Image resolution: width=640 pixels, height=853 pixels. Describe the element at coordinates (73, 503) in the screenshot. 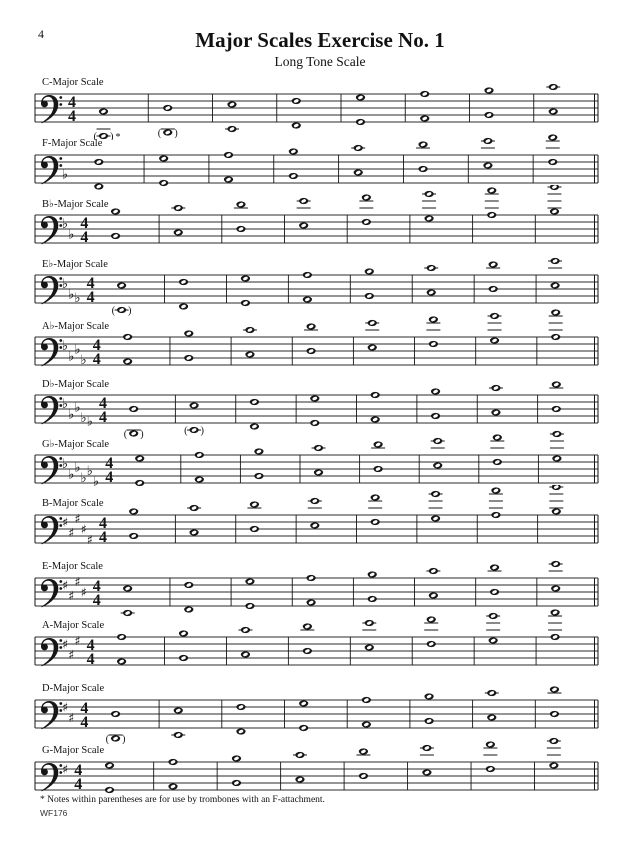

I see `staff-label: B-Major Scale` at that location.